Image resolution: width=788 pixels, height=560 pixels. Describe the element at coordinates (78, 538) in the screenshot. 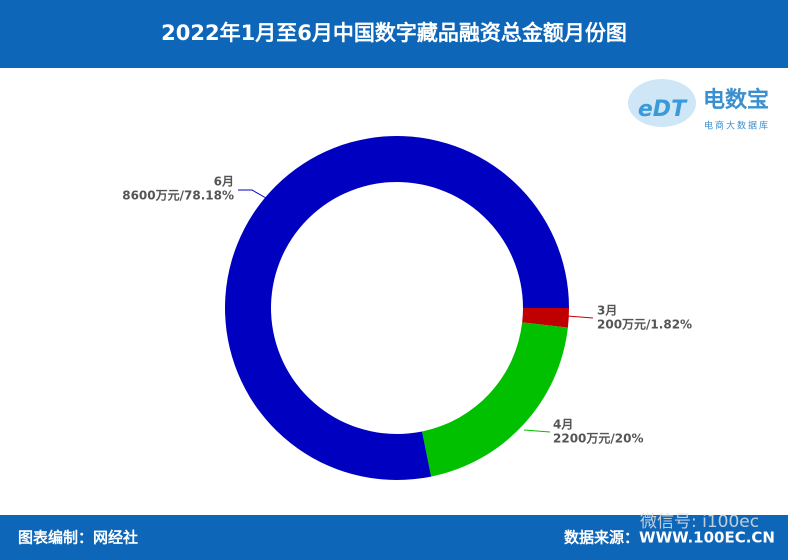

I see `footer-credit: 图表编制：网经社` at that location.